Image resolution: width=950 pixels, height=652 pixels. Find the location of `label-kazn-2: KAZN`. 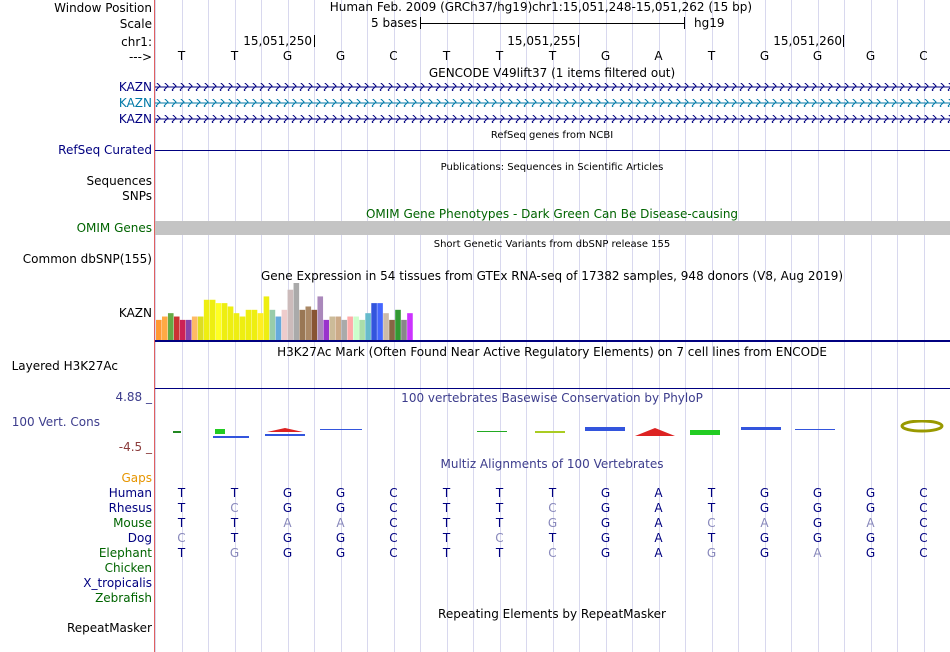

label-kazn-2: KAZN is located at coordinates (135, 103).